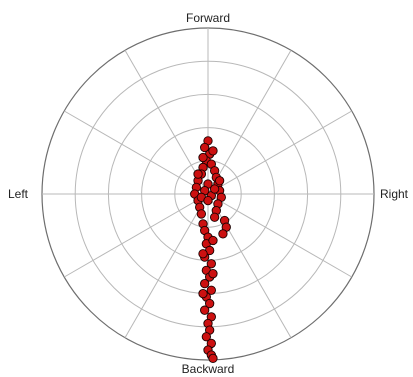 This screenshot has width=413, height=377. I want to click on direction-label-backward: Backward, so click(208, 369).